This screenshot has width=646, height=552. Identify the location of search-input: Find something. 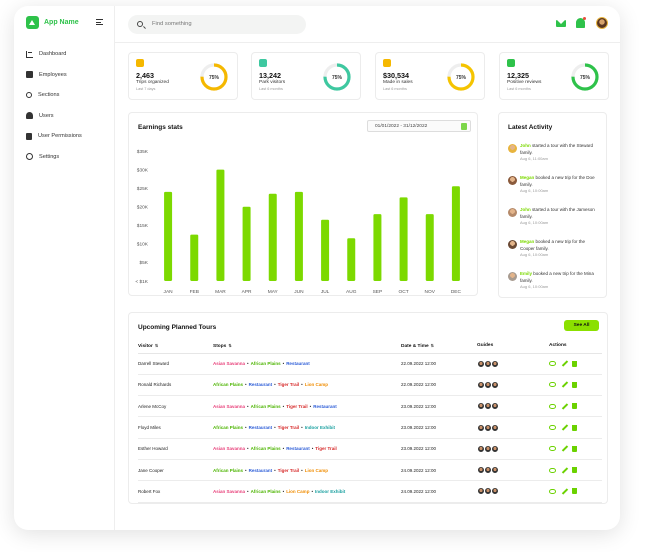
(172, 24).